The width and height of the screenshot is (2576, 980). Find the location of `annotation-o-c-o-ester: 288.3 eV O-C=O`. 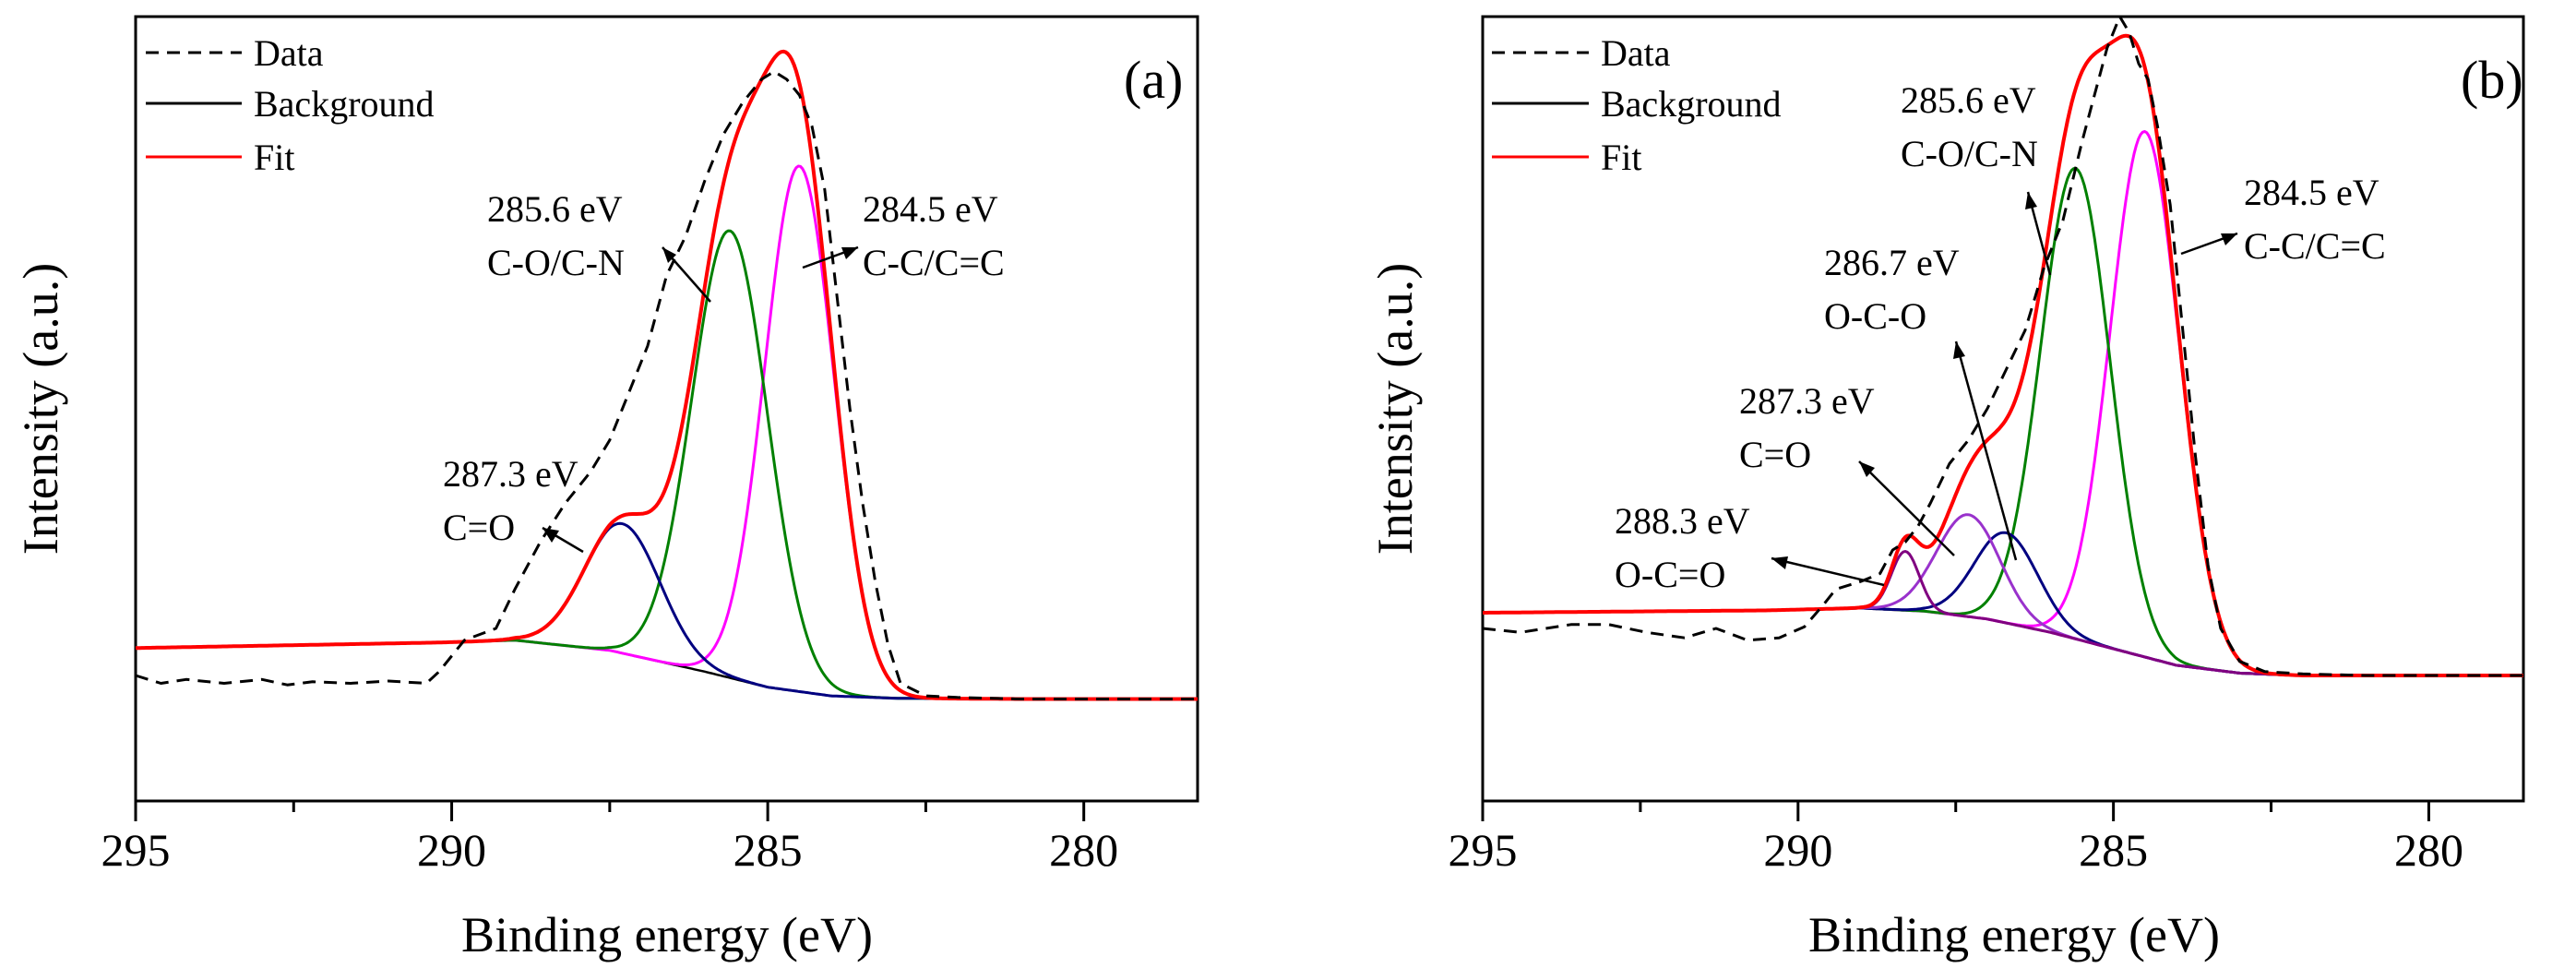

annotation-o-c-o-ester: 288.3 eV O-C=O is located at coordinates (1750, 547).